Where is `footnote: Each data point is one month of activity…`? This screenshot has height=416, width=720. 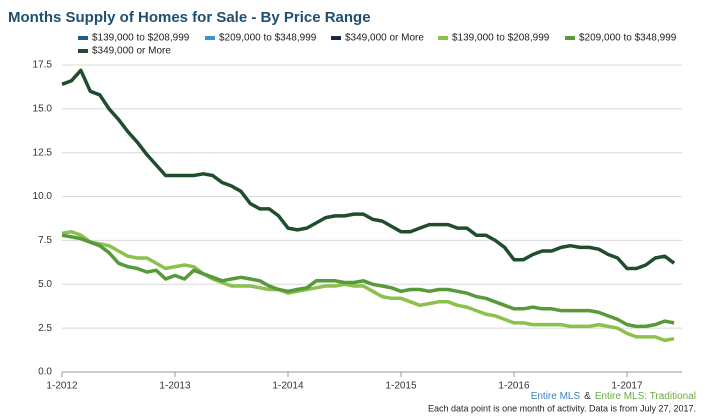 footnote: Each data point is one month of activity… is located at coordinates (562, 408).